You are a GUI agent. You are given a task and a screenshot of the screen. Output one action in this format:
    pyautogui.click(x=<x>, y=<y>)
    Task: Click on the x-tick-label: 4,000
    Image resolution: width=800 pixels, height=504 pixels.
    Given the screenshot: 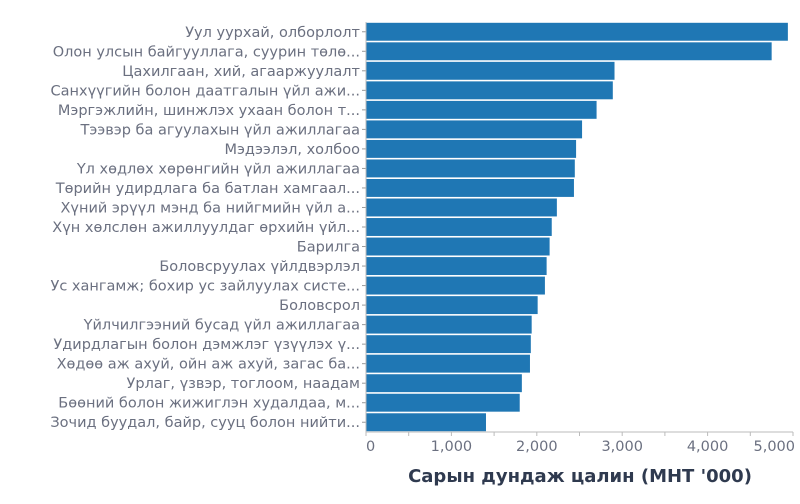 What is the action you would take?
    pyautogui.click(x=708, y=447)
    